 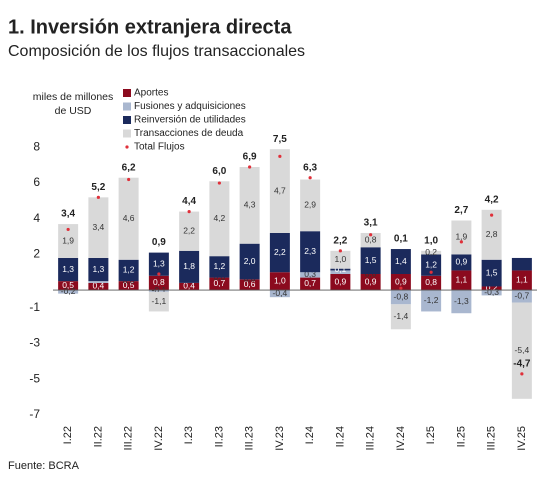 What do you see at coordinates (189, 230) in the screenshot?
I see `data-label: 2,2` at bounding box center [189, 230].